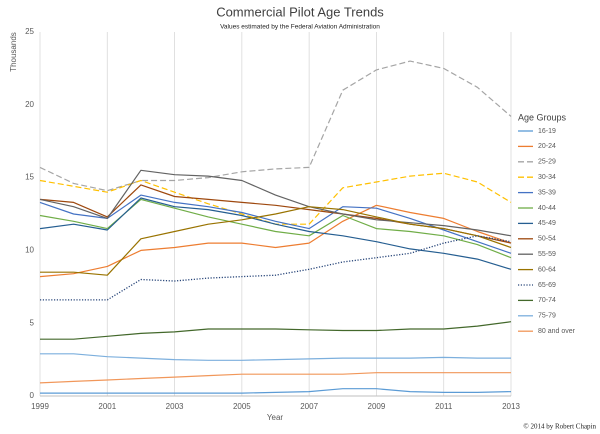 The image size is (600, 434). What do you see at coordinates (40, 406) in the screenshot?
I see `x-tick-label: 1999` at bounding box center [40, 406].